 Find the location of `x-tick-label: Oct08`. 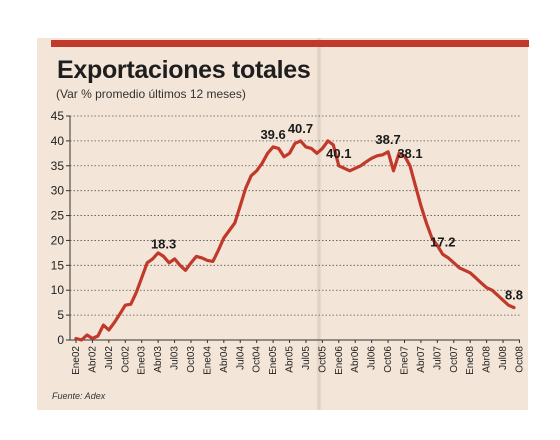

x-tick-label: Oct08 is located at coordinates (519, 359).